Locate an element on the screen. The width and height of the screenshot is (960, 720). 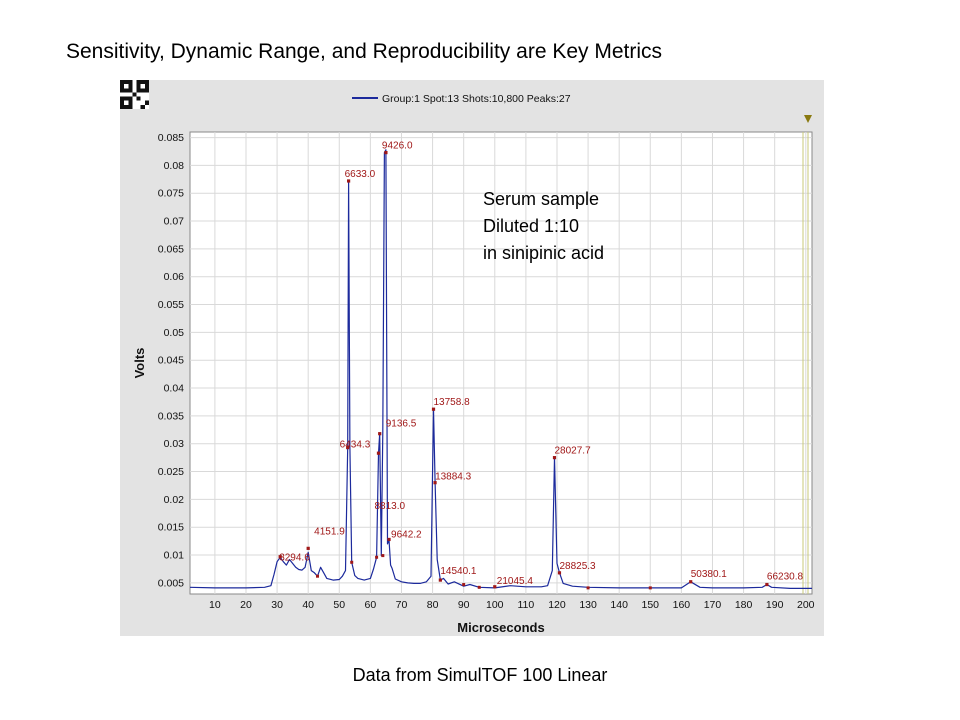
x-tick-label: 40 is located at coordinates (308, 605).